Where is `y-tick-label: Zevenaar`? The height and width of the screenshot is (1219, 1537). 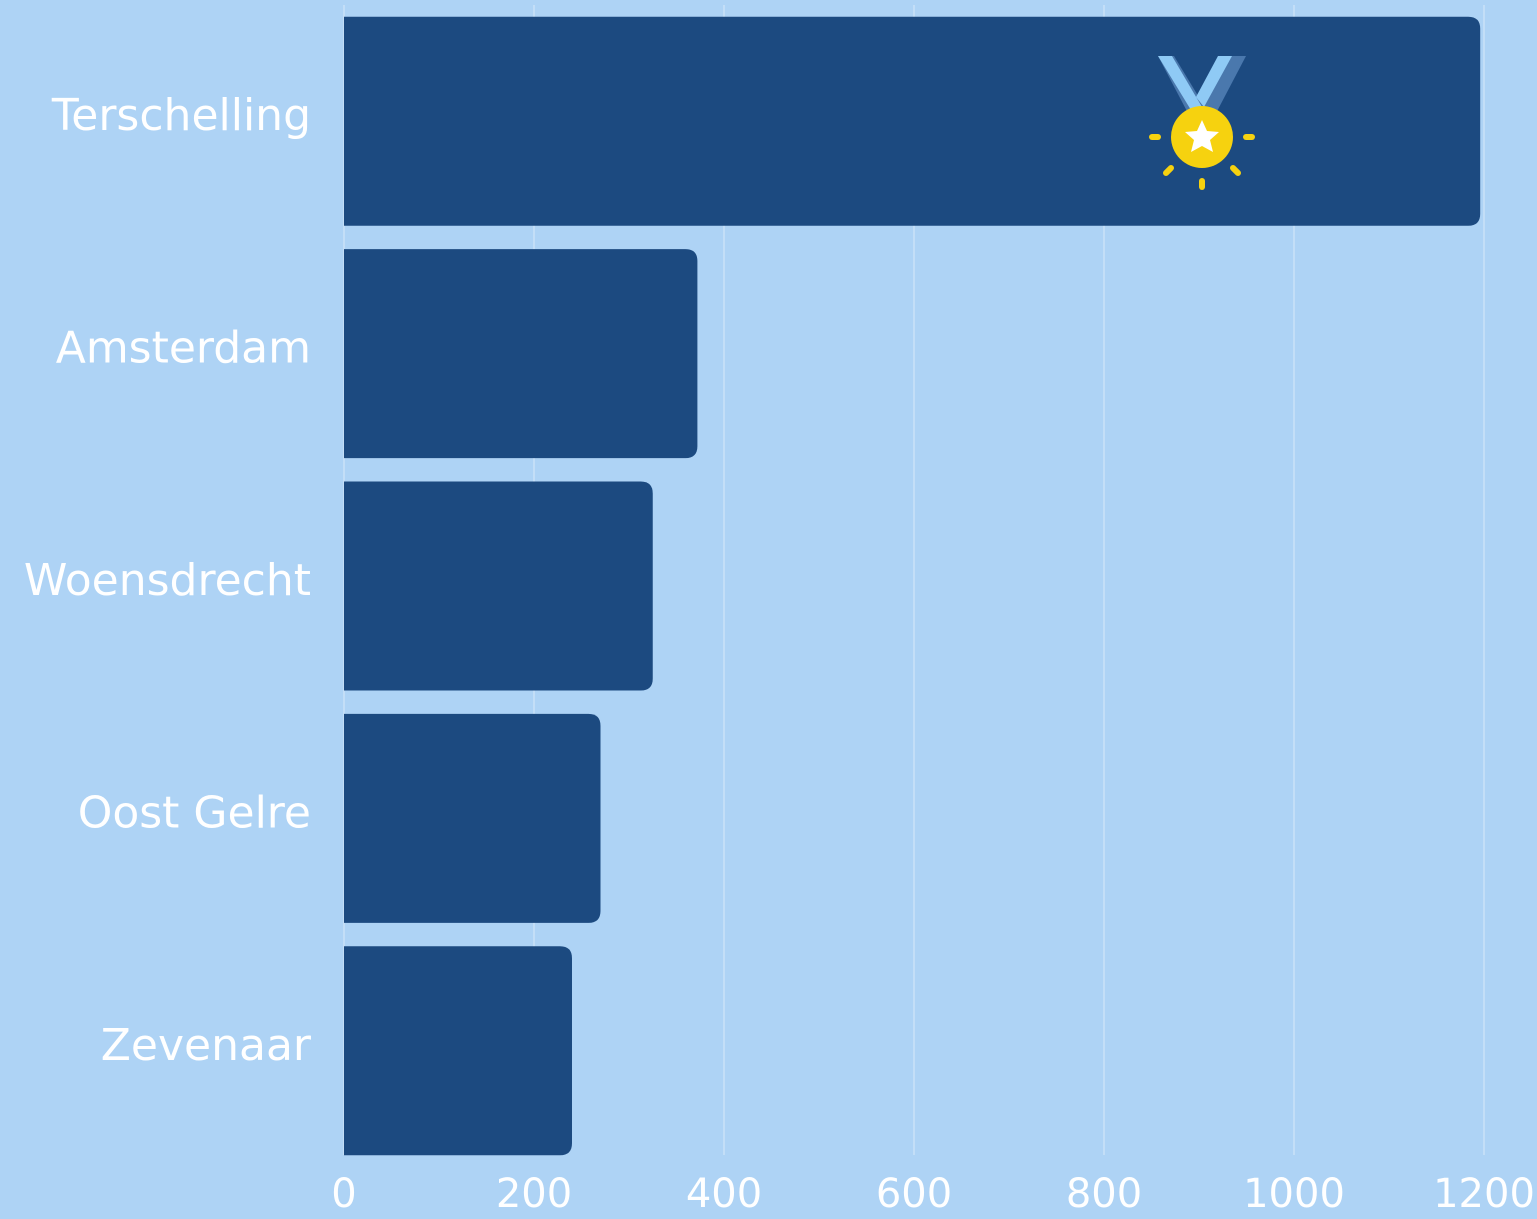 y-tick-label: Zevenaar is located at coordinates (206, 1045).